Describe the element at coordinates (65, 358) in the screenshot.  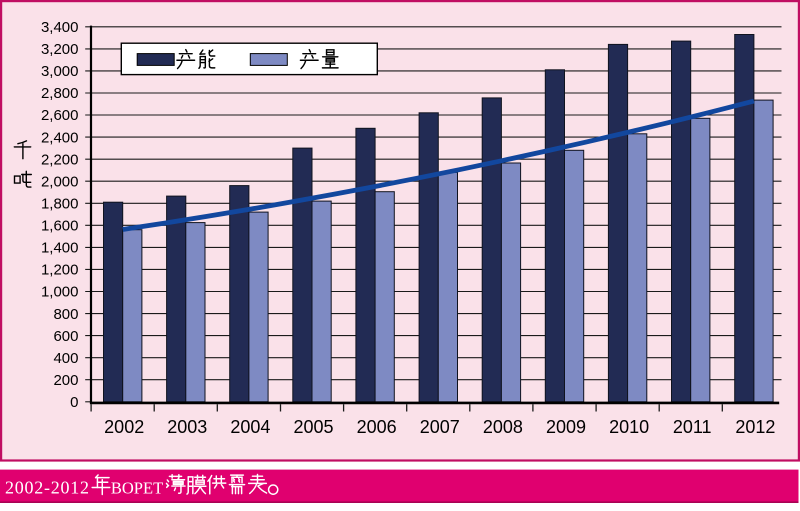
I see `svg-text: 400` at that location.